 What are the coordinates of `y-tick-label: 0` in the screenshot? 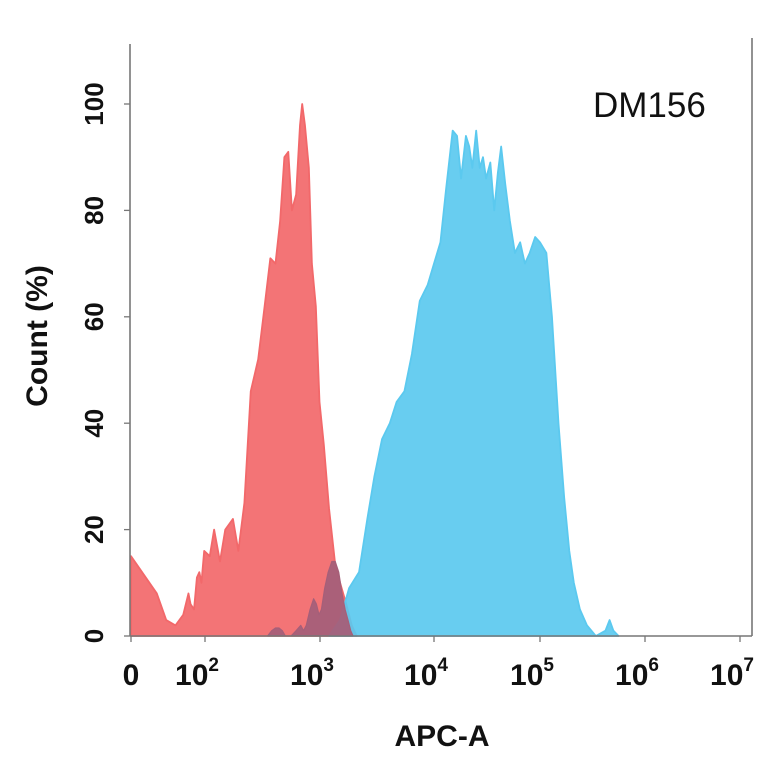 It's located at (94, 636).